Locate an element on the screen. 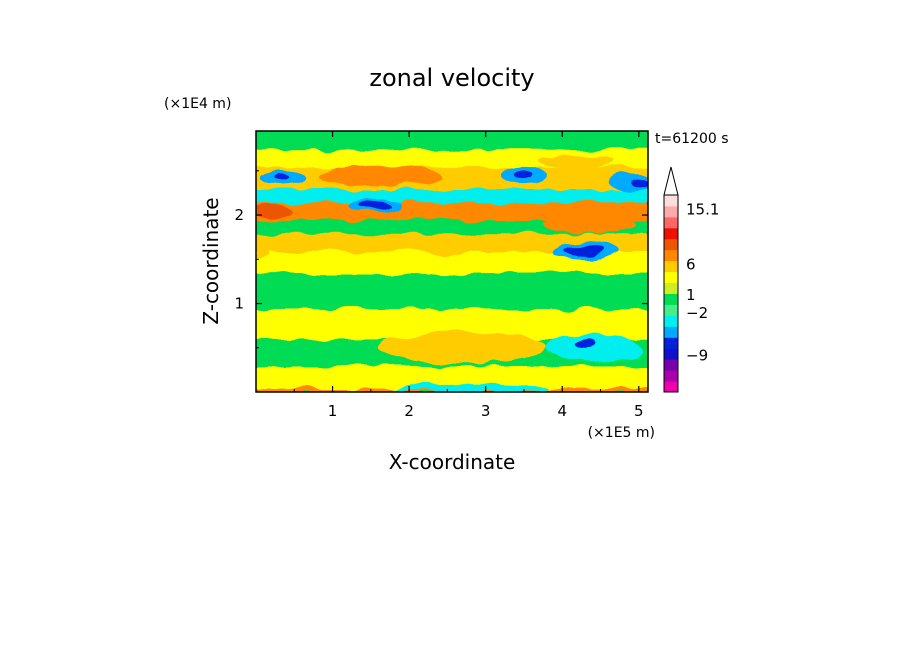 The image size is (904, 654). y-tick-label: 2 is located at coordinates (239, 215).